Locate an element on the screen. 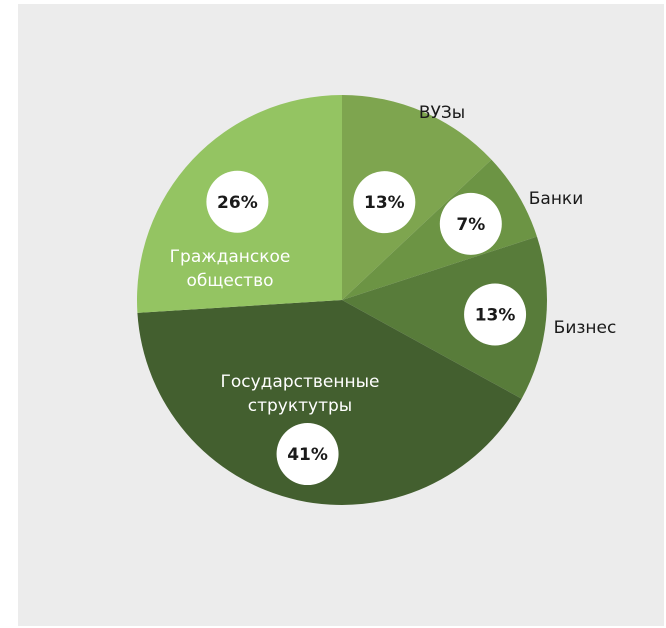 The width and height of the screenshot is (666, 628). slice-label-4: Гражданское общество is located at coordinates (230, 269).